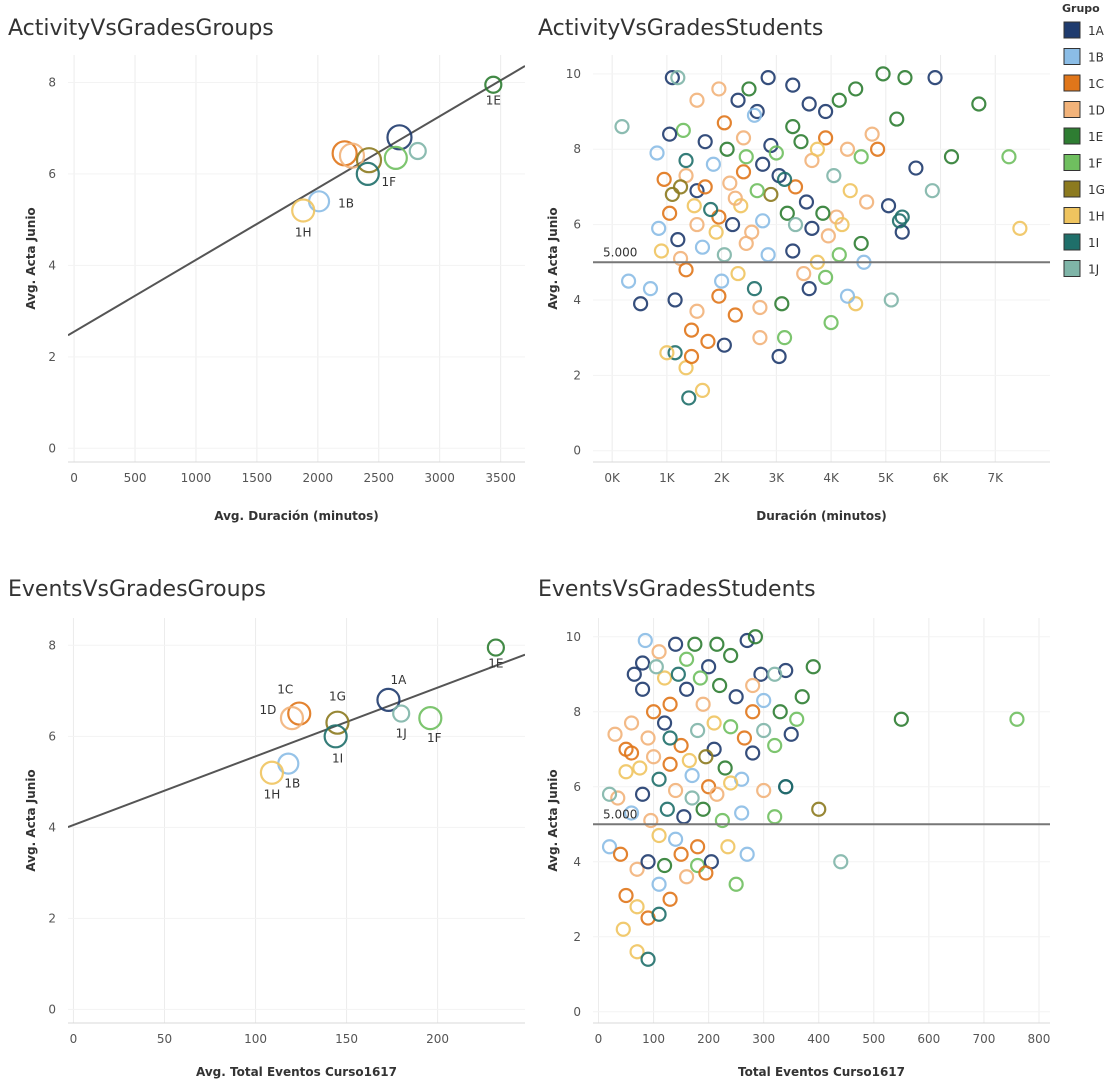 The height and width of the screenshot is (1080, 1112). I want to click on x-tick-label: 50, so click(164, 1039).